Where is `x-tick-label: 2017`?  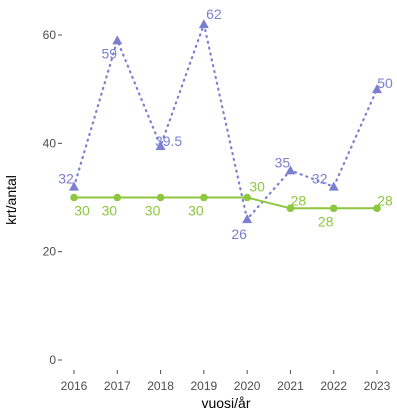
x-tick-label: 2017 is located at coordinates (117, 386).